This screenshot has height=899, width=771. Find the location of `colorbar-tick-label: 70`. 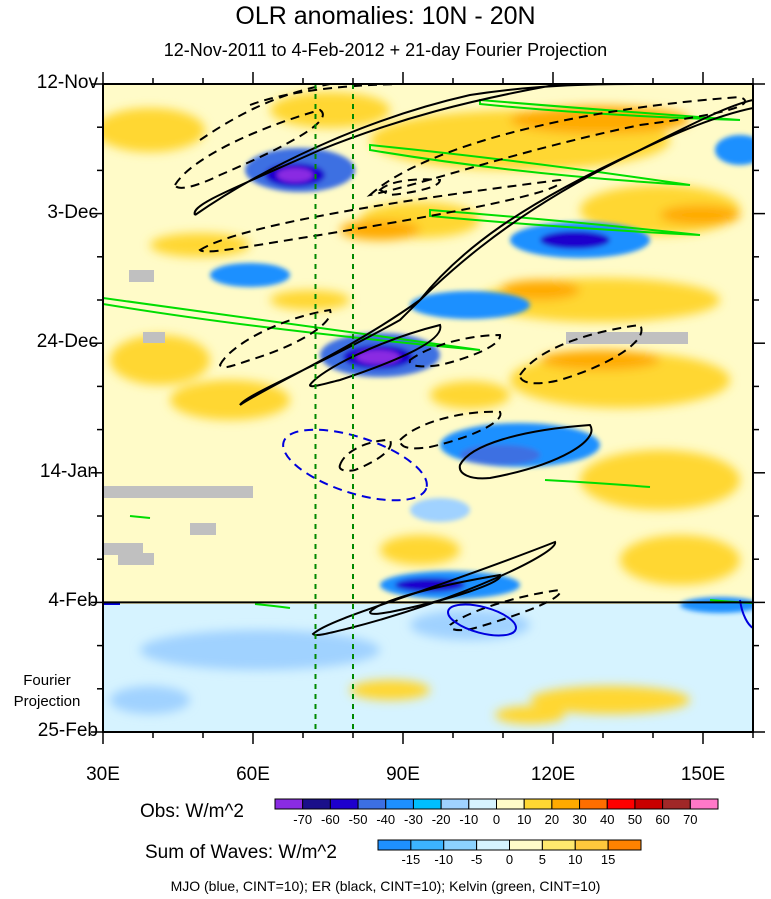

colorbar-tick-label: 70 is located at coordinates (690, 819).